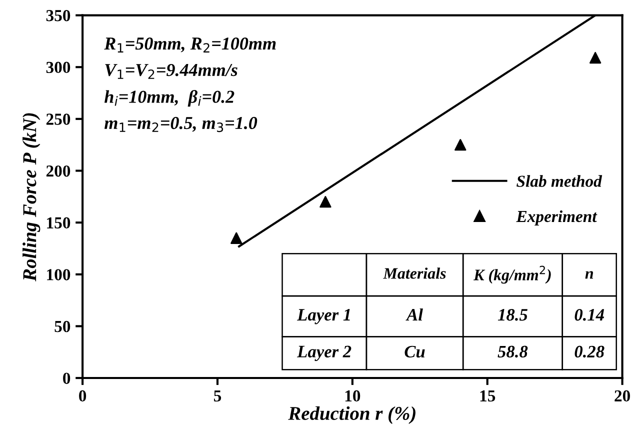 The height and width of the screenshot is (437, 635). I want to click on annotation: Al, so click(414, 314).